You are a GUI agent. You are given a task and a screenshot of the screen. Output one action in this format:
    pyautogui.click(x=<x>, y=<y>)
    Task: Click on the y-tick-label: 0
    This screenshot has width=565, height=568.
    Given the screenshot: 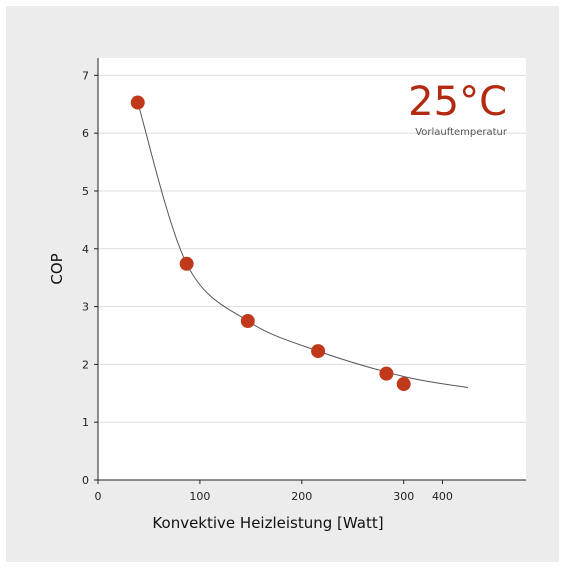 What is the action you would take?
    pyautogui.click(x=85, y=480)
    